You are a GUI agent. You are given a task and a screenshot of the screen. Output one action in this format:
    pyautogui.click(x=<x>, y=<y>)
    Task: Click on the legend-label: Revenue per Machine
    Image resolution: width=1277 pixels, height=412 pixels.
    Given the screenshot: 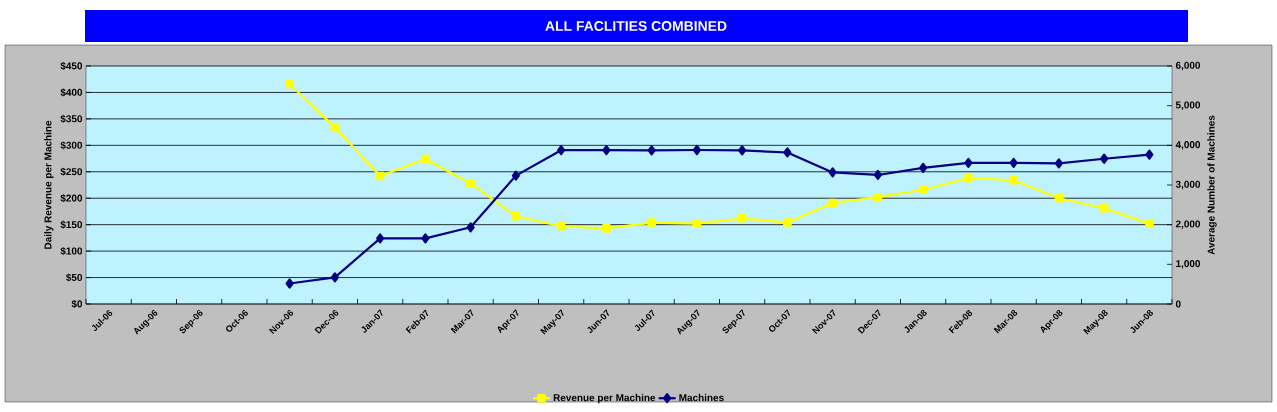 What is the action you would take?
    pyautogui.click(x=604, y=398)
    